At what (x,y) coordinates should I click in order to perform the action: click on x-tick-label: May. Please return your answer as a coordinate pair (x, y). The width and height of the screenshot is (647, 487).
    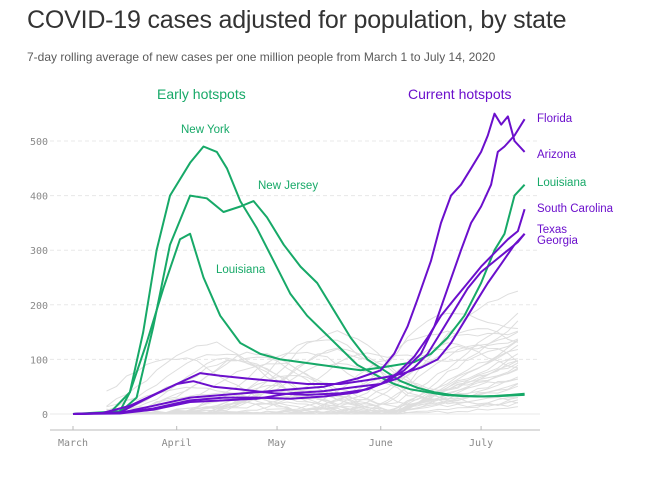
    Looking at the image, I should click on (277, 443).